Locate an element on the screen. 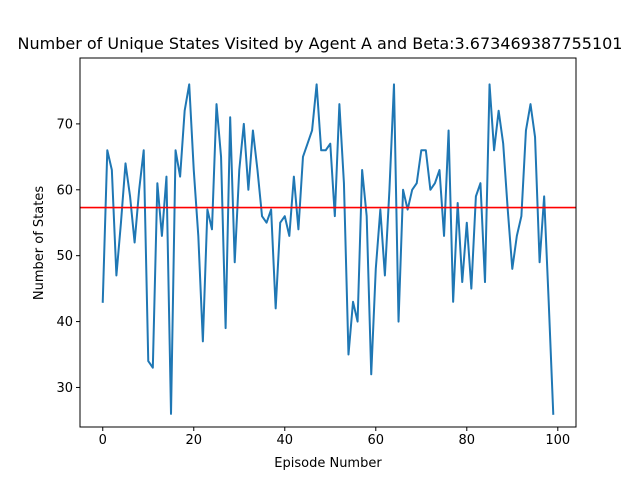  y-tick-label: 60 is located at coordinates (64, 190).